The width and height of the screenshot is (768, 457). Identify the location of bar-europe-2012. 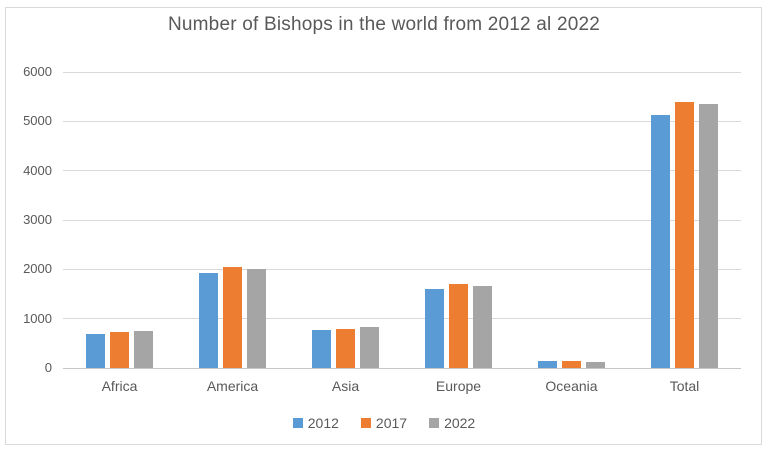
(434, 328).